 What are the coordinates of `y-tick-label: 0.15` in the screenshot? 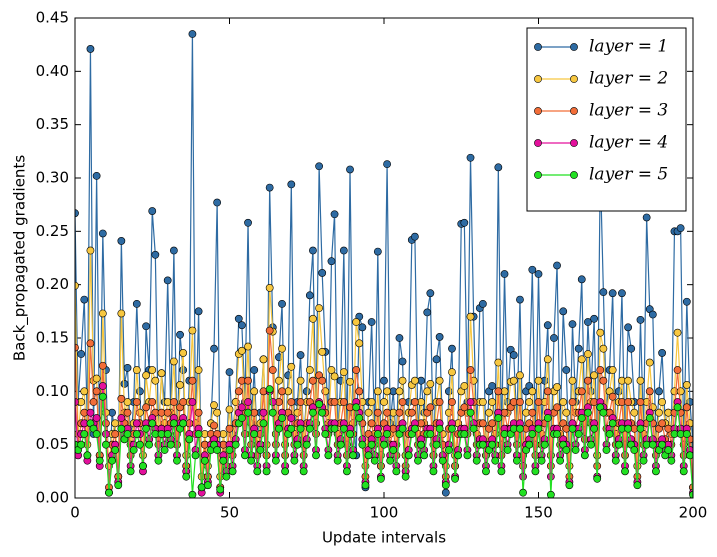 It's located at (52, 338).